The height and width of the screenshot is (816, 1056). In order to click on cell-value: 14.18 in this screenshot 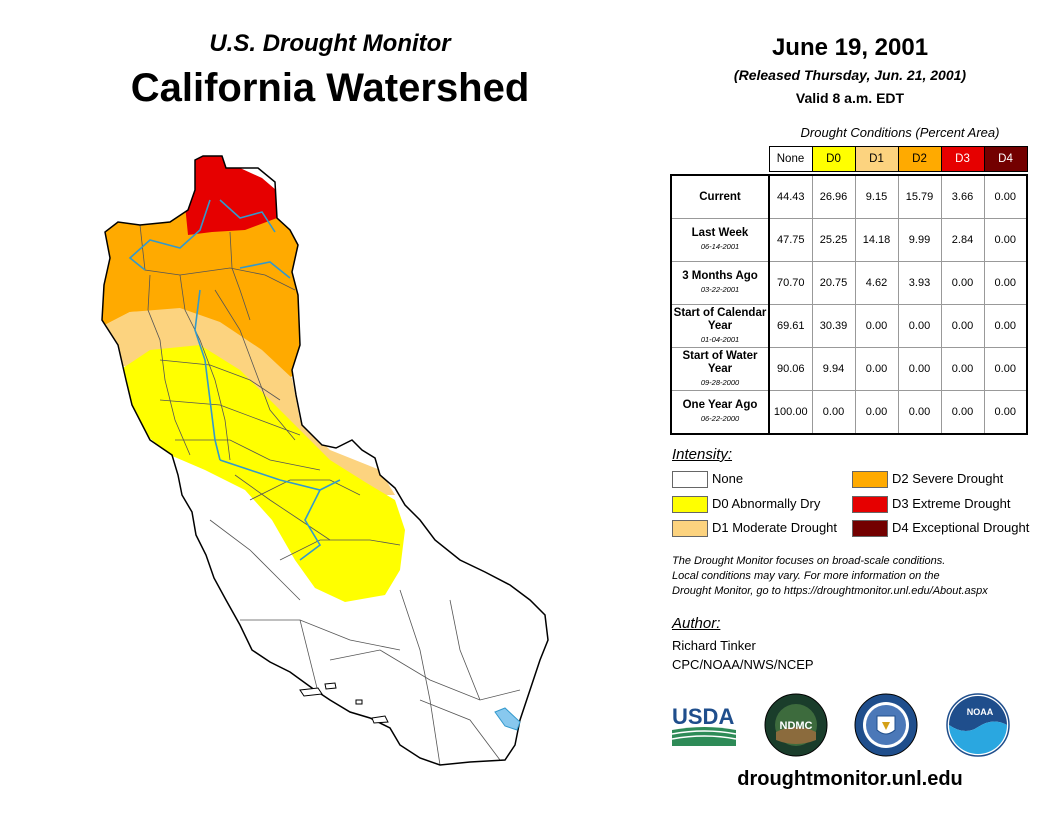, I will do `click(877, 240)`.